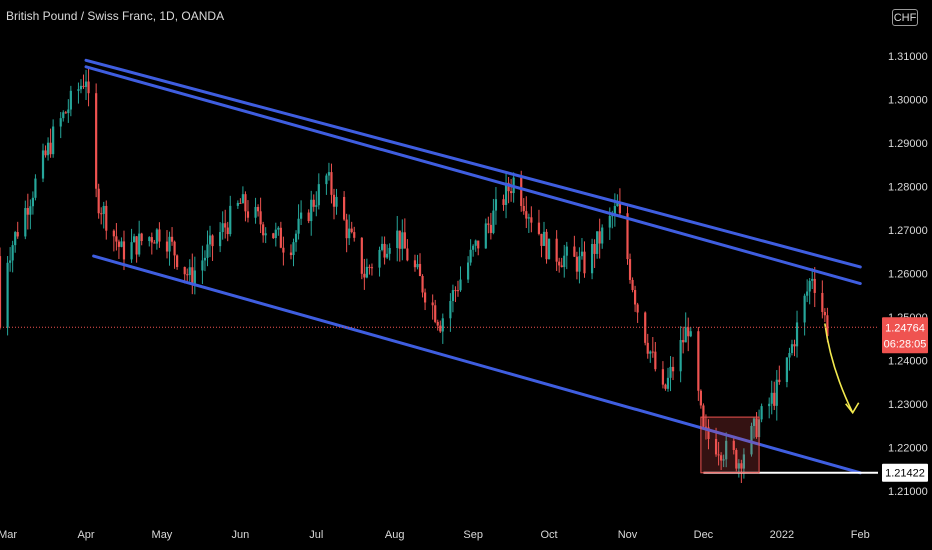 The height and width of the screenshot is (550, 932). What do you see at coordinates (395, 535) in the screenshot?
I see `time-axis-tick: Aug` at bounding box center [395, 535].